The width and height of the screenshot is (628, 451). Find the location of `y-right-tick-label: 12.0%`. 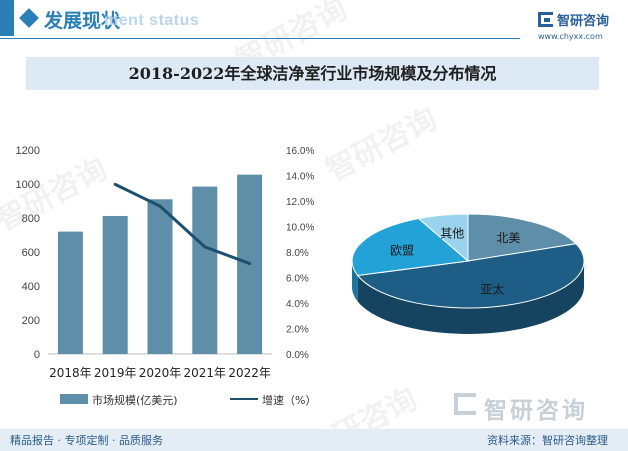

y-right-tick-label: 12.0% is located at coordinates (300, 202).